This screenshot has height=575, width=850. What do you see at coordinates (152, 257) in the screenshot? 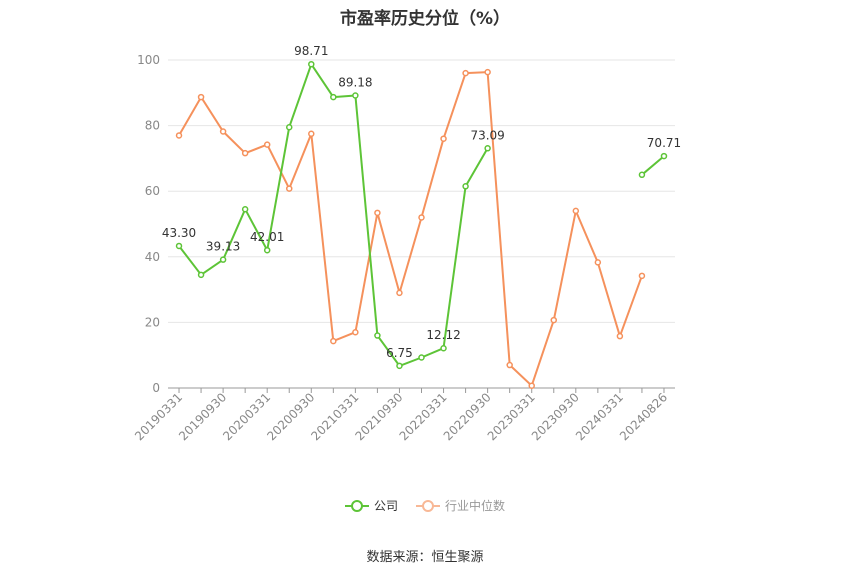
I see `y-tick-label-40: 40` at bounding box center [152, 257].